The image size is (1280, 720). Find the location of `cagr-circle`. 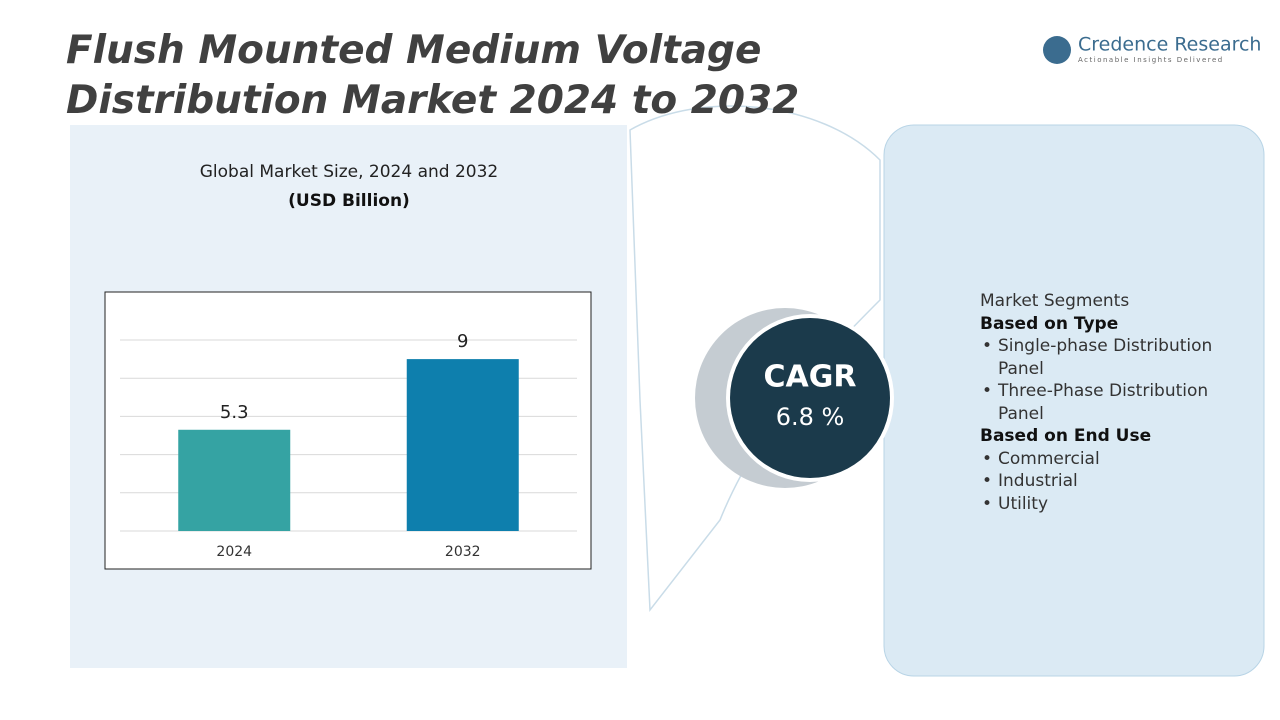

cagr-circle is located at coordinates (810, 398).